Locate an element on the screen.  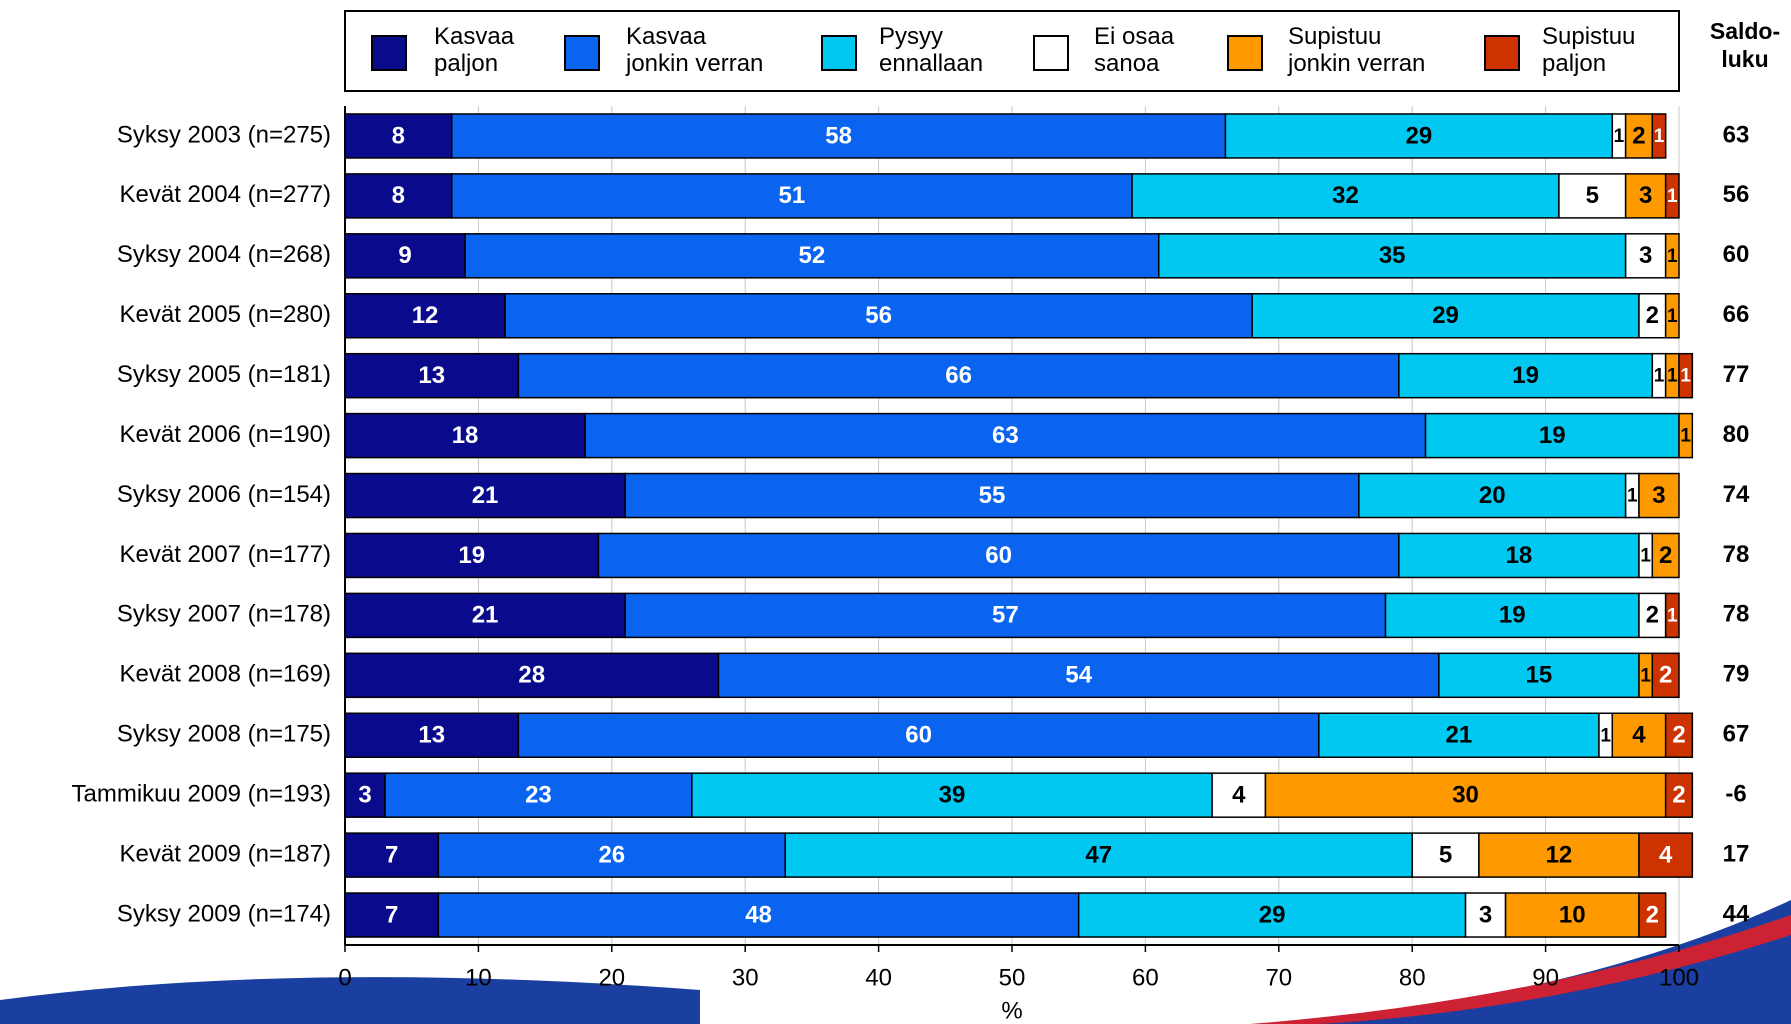
bar-value-label: 7 is located at coordinates (391, 914).